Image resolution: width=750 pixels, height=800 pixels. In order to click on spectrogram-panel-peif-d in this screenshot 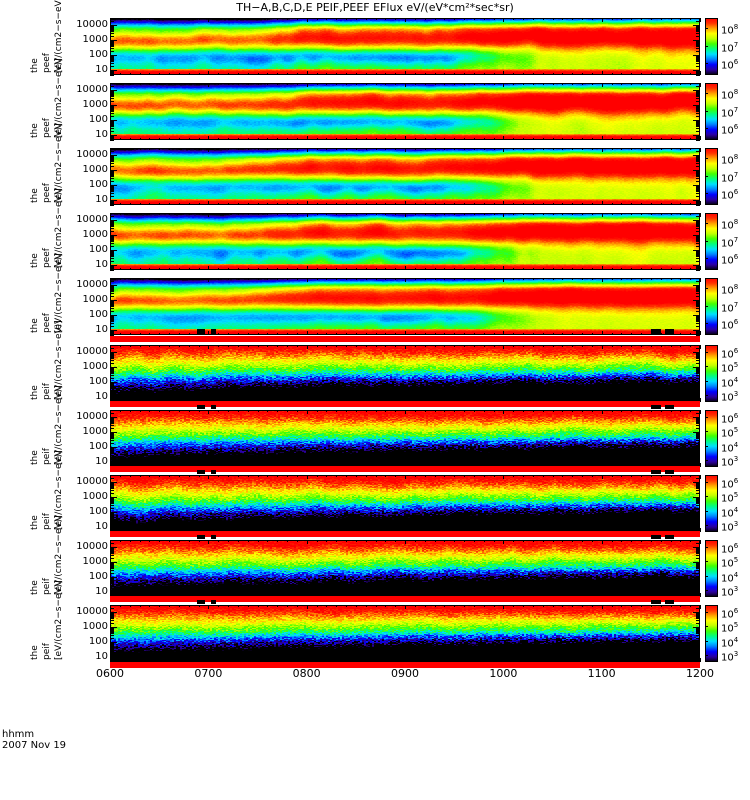, I will do `click(405, 569)`.